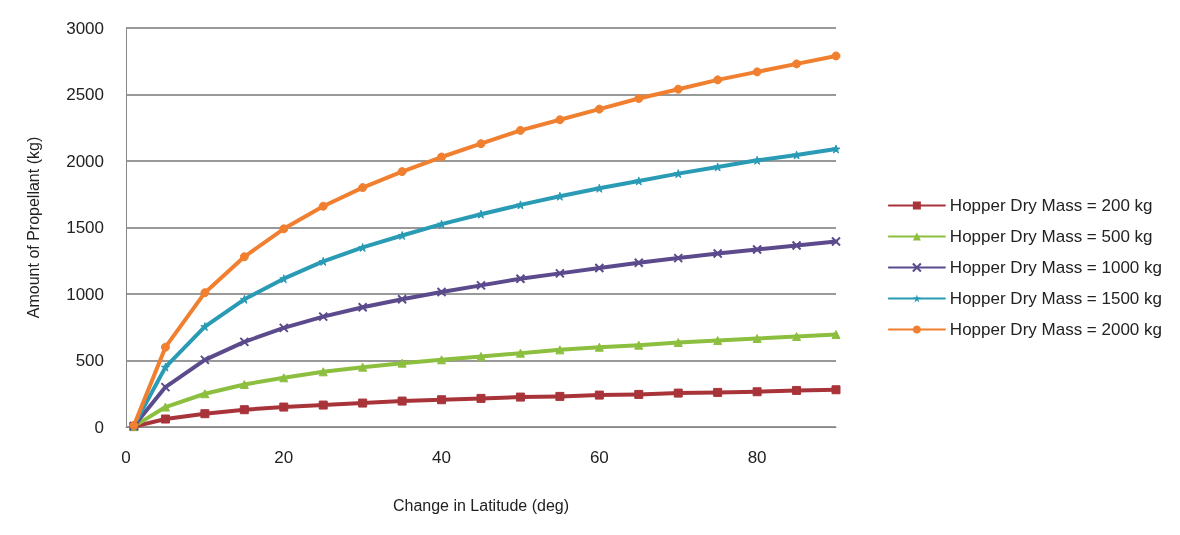 This screenshot has width=1180, height=535. I want to click on x-tick-label: 0, so click(126, 457).